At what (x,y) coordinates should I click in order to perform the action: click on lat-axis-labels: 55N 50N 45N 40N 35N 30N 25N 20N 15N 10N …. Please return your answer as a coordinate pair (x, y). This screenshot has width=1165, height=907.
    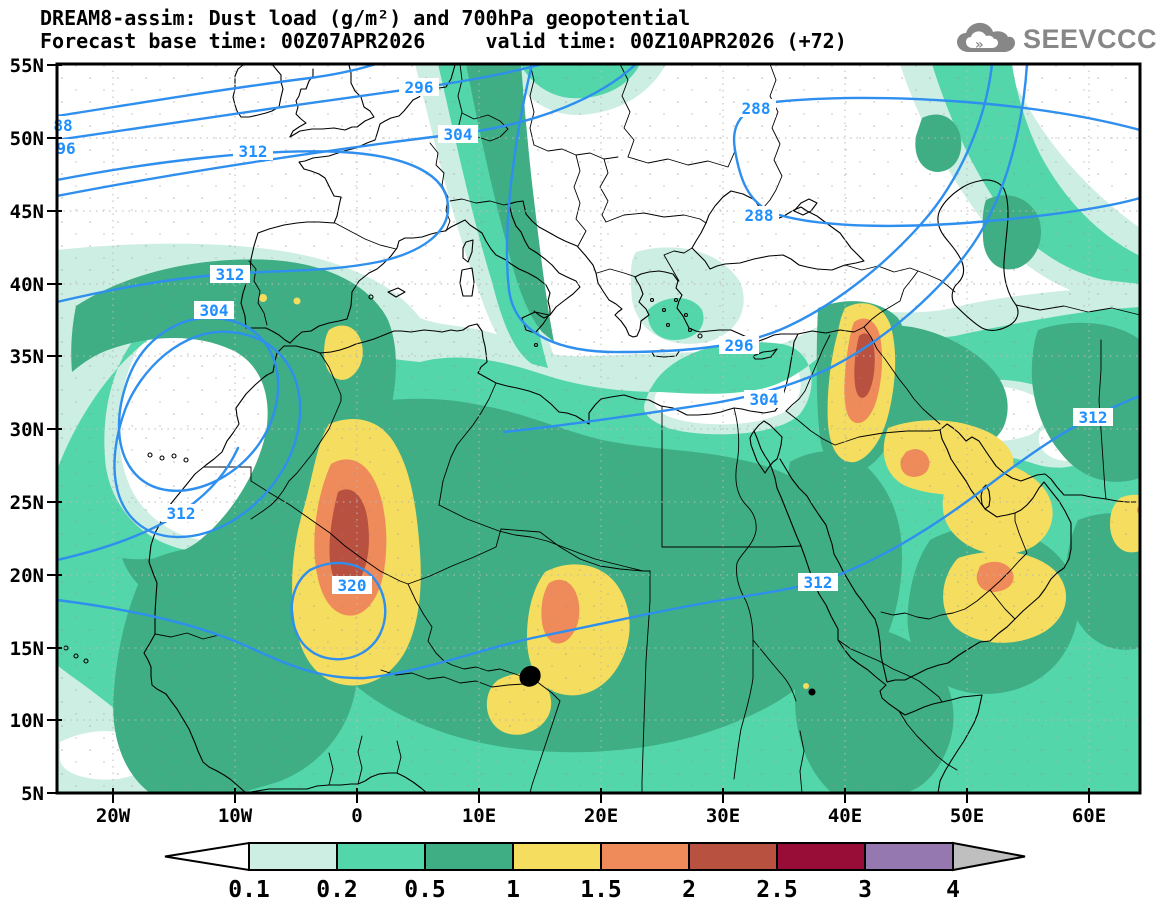
    Looking at the image, I should click on (27, 430).